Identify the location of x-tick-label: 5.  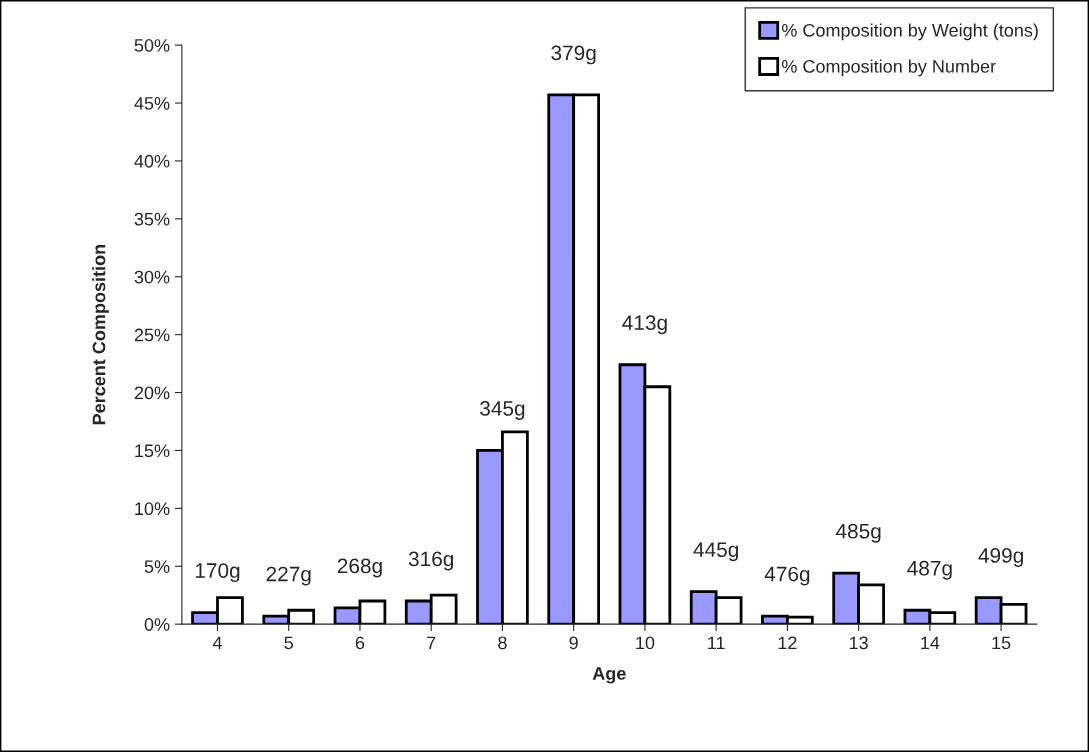
(288, 643).